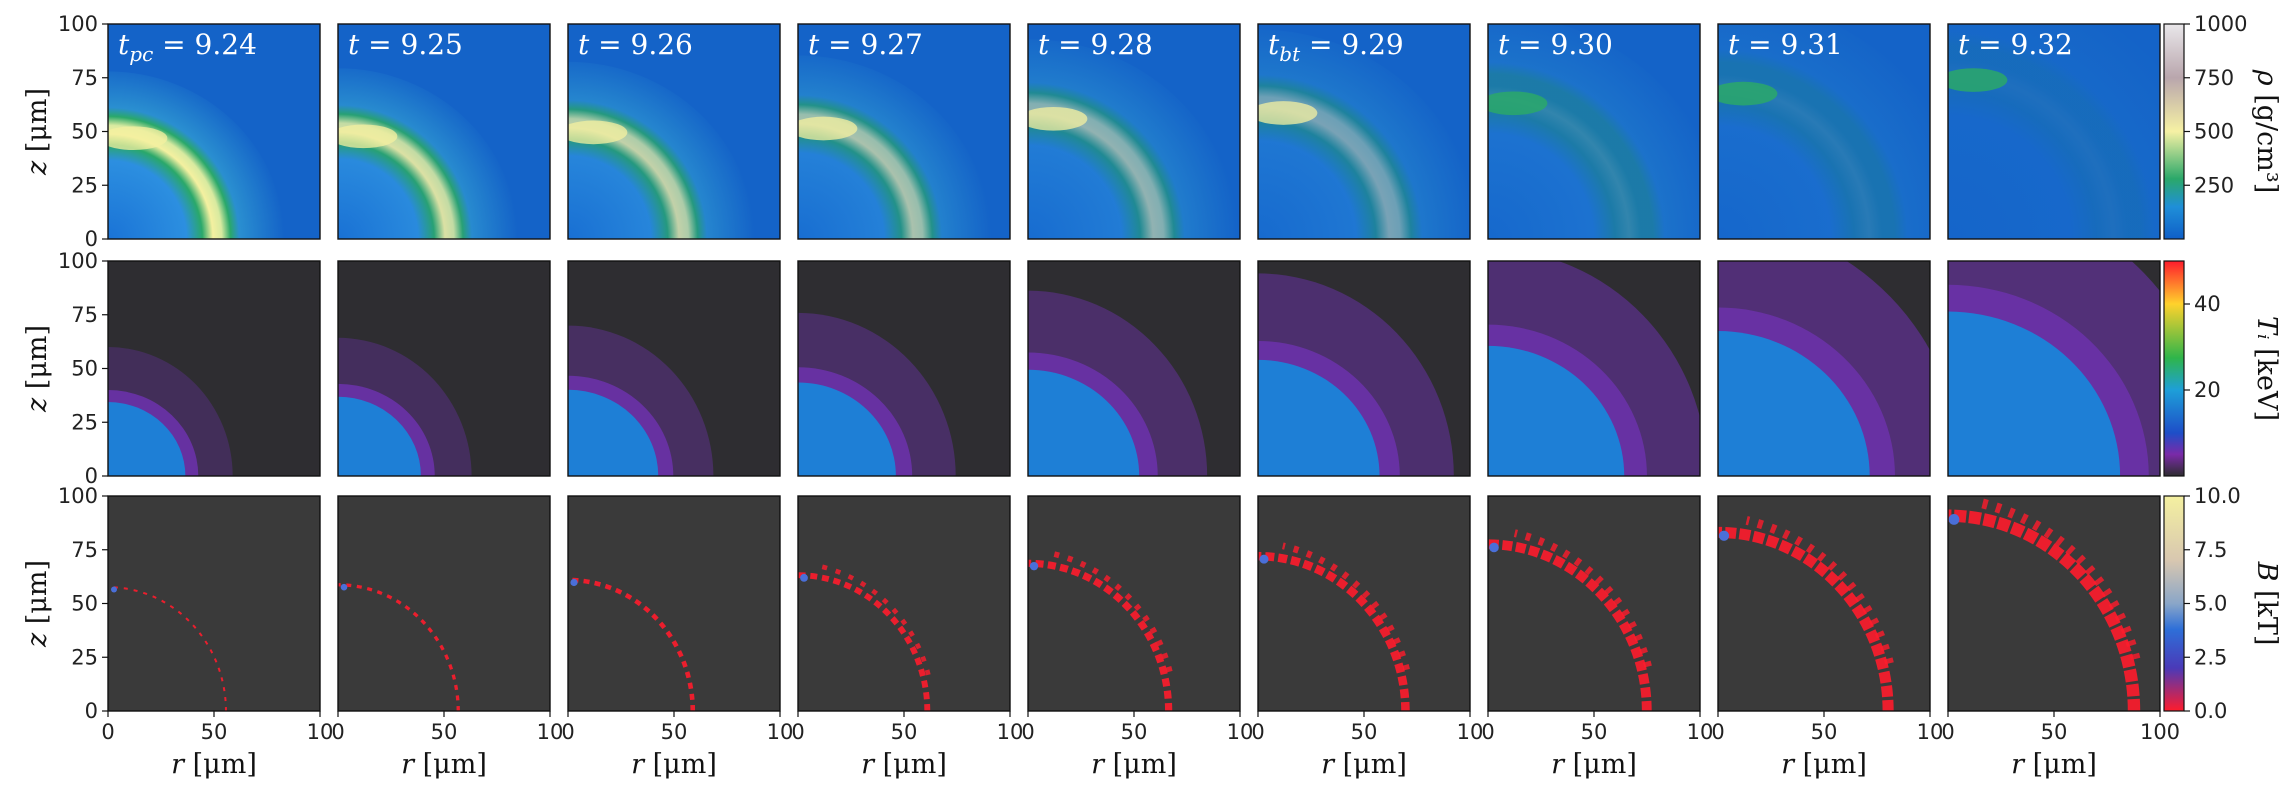 Image resolution: width=2282 pixels, height=797 pixels. Describe the element at coordinates (1095, 44) in the screenshot. I see `time-label: t = 9.28` at that location.